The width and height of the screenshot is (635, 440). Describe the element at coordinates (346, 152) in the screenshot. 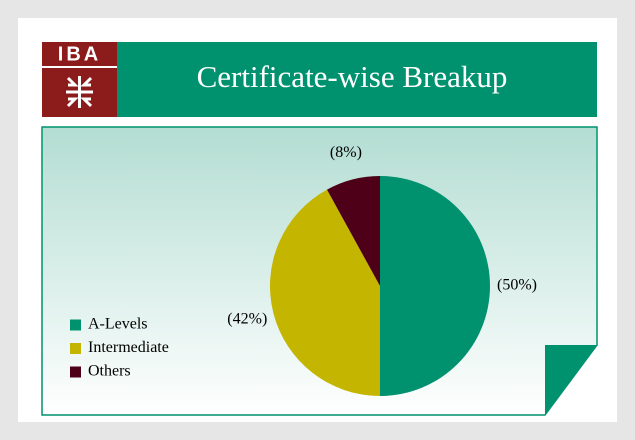

I see `data-label: (8%)` at that location.